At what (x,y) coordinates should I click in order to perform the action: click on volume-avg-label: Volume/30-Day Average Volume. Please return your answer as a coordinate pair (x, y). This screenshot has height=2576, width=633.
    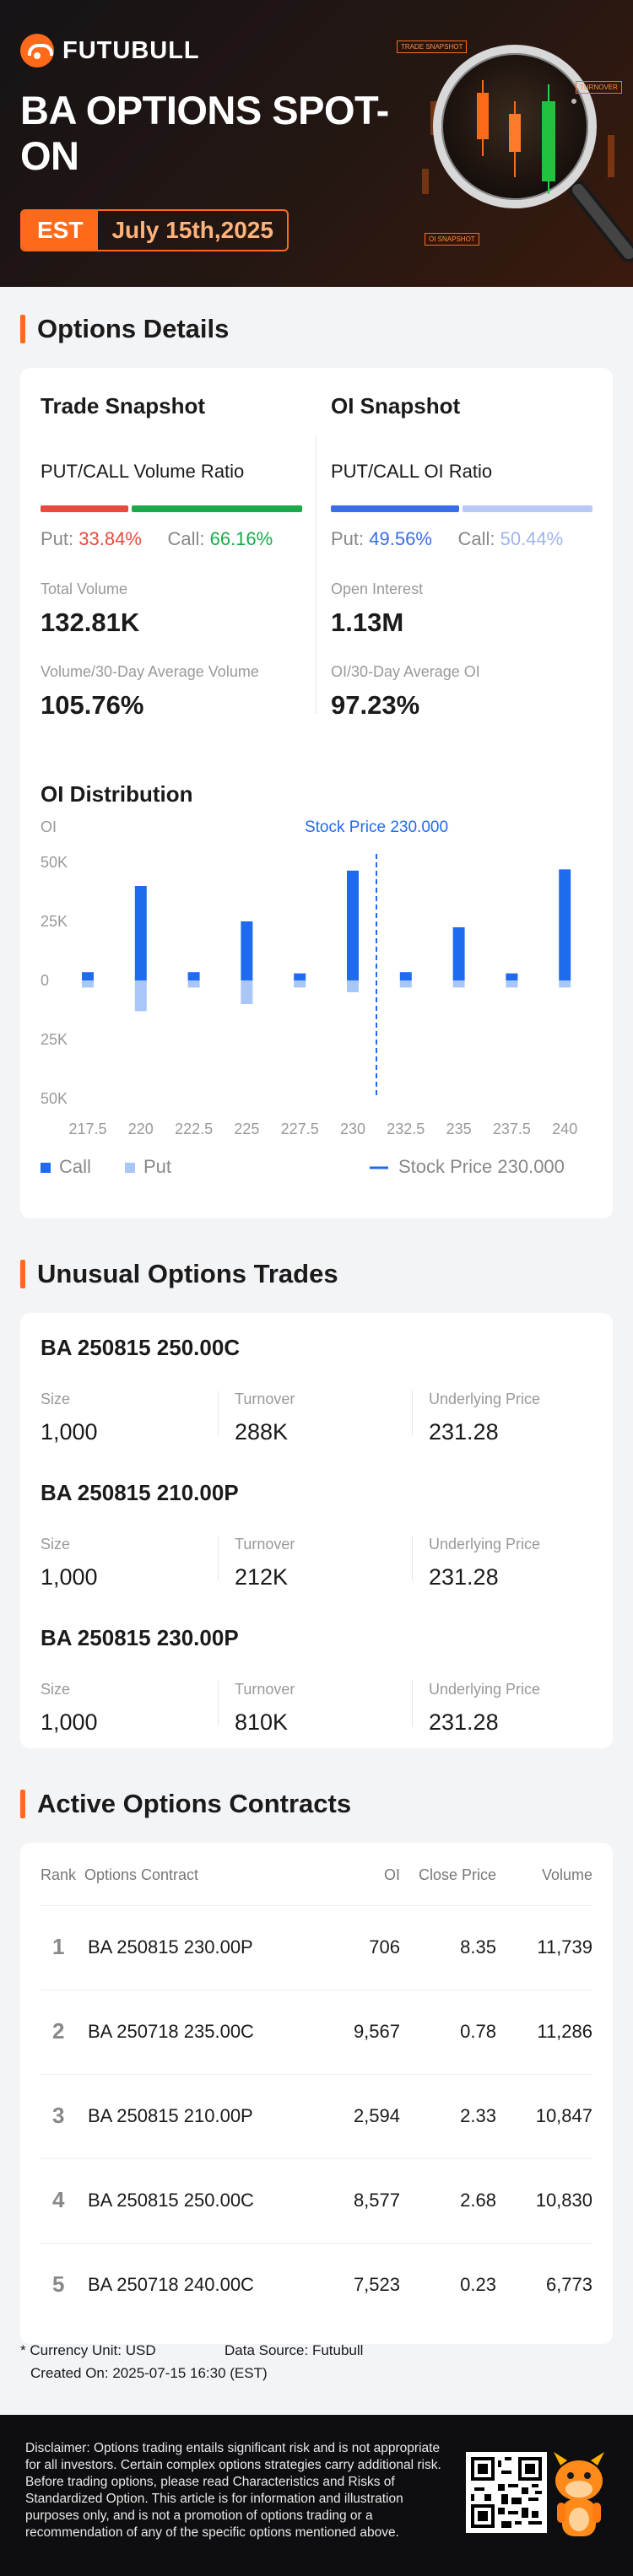
    Looking at the image, I should click on (150, 671).